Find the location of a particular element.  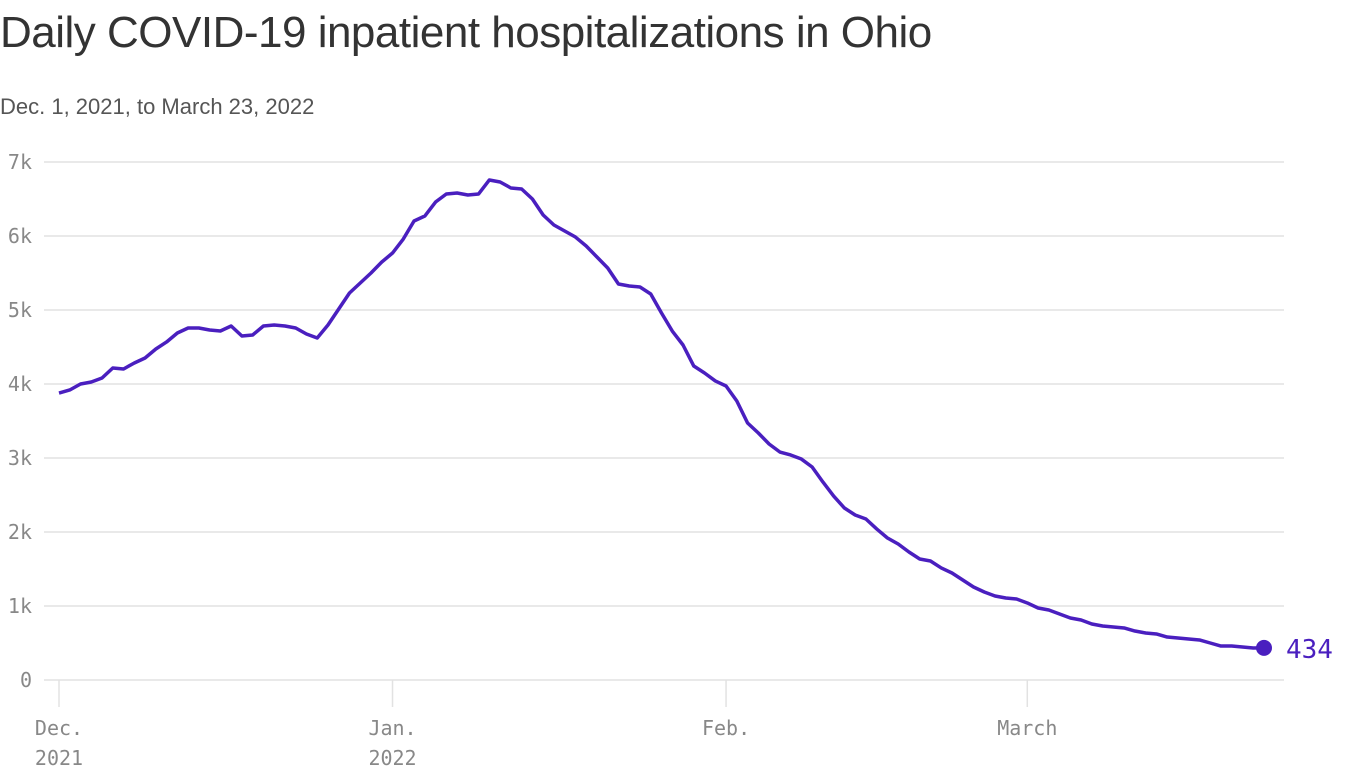

end-point is located at coordinates (1264, 647).